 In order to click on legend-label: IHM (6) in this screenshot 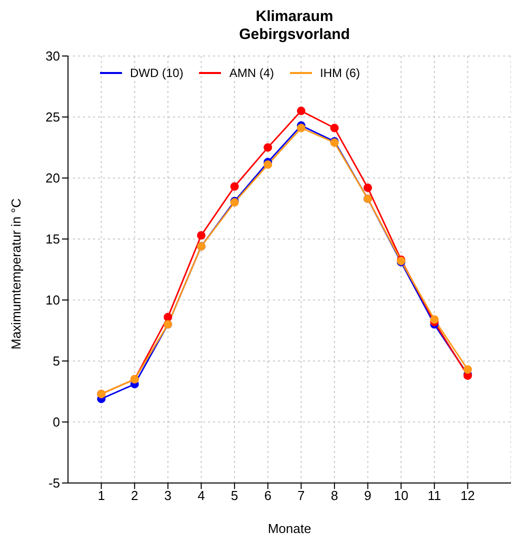, I will do `click(340, 73)`.